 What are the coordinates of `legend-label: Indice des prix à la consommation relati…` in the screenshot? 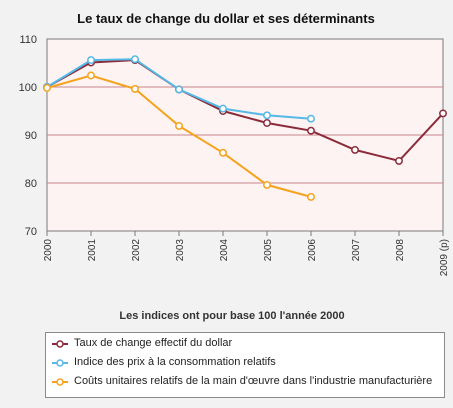 It's located at (175, 362).